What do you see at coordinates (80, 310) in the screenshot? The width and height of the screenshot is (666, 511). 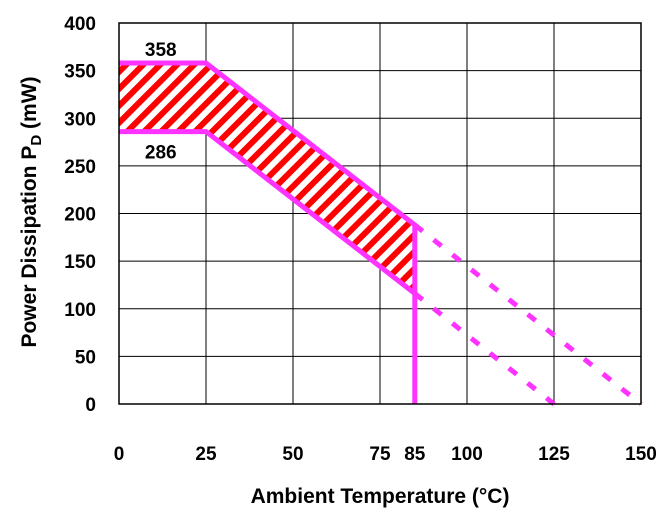 I see `y-tick-label: 100` at bounding box center [80, 310].